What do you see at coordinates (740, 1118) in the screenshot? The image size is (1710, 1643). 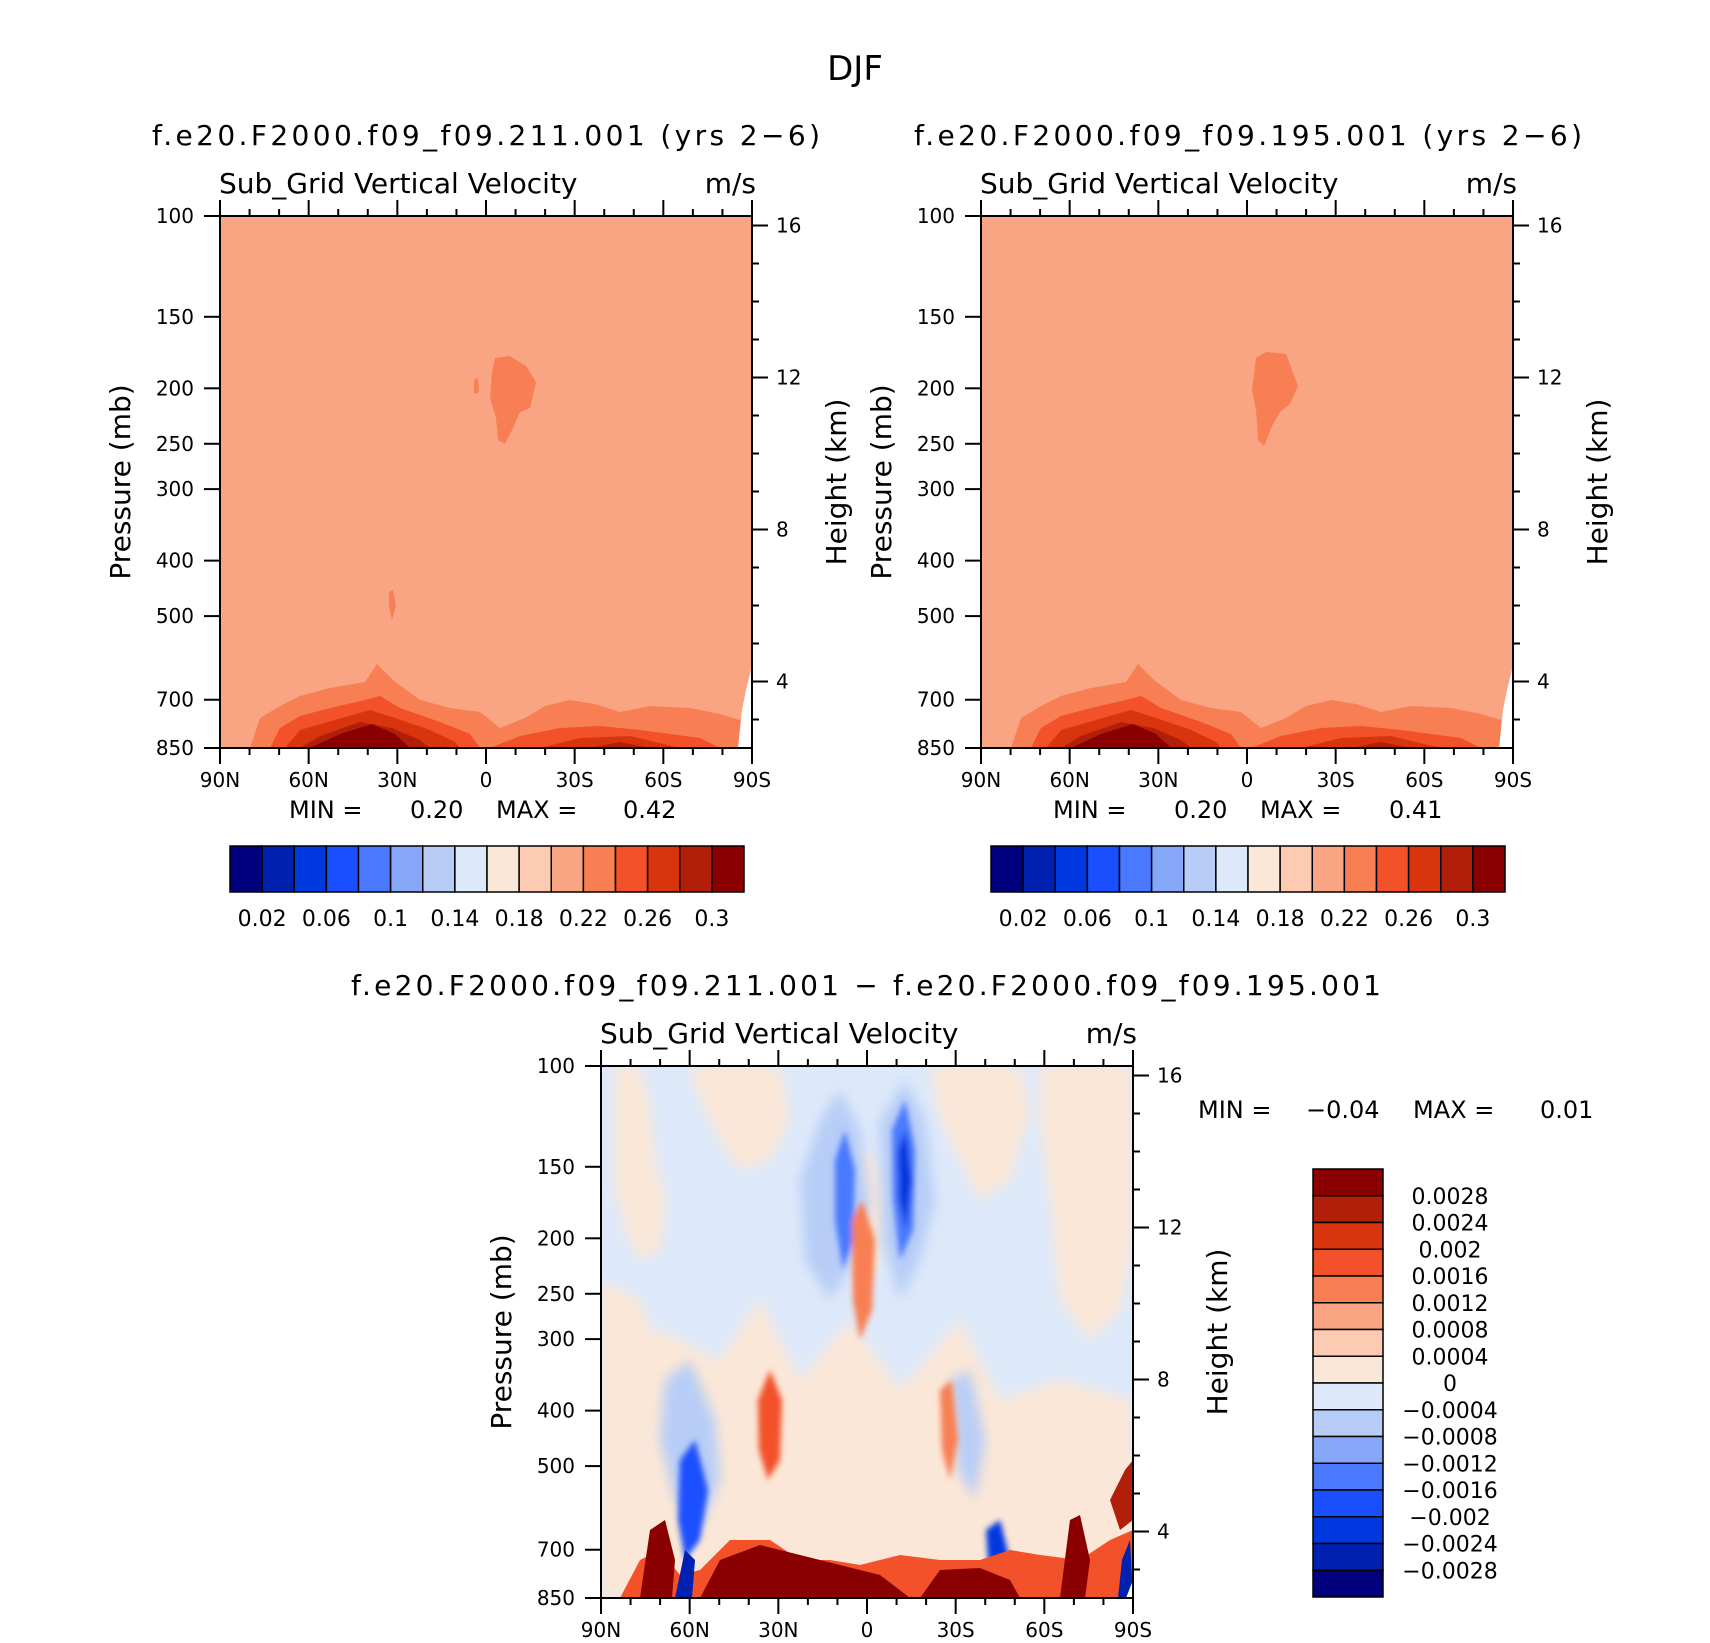 I see `panel-3-positive-region-b` at bounding box center [740, 1118].